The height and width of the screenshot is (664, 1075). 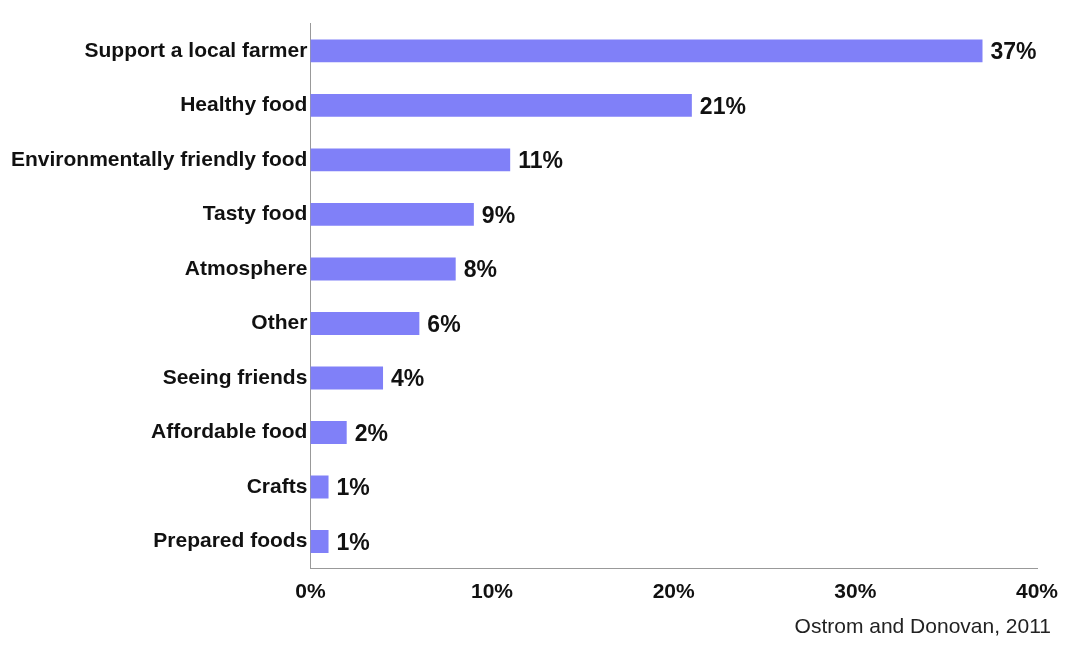 What do you see at coordinates (674, 591) in the screenshot?
I see `x-tick-label: 20%` at bounding box center [674, 591].